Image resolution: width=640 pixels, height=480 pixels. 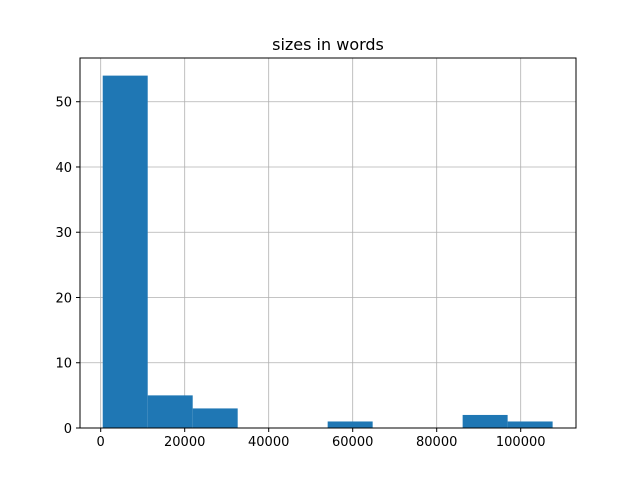 What do you see at coordinates (63, 364) in the screenshot?
I see `y-tick-label: 10` at bounding box center [63, 364].